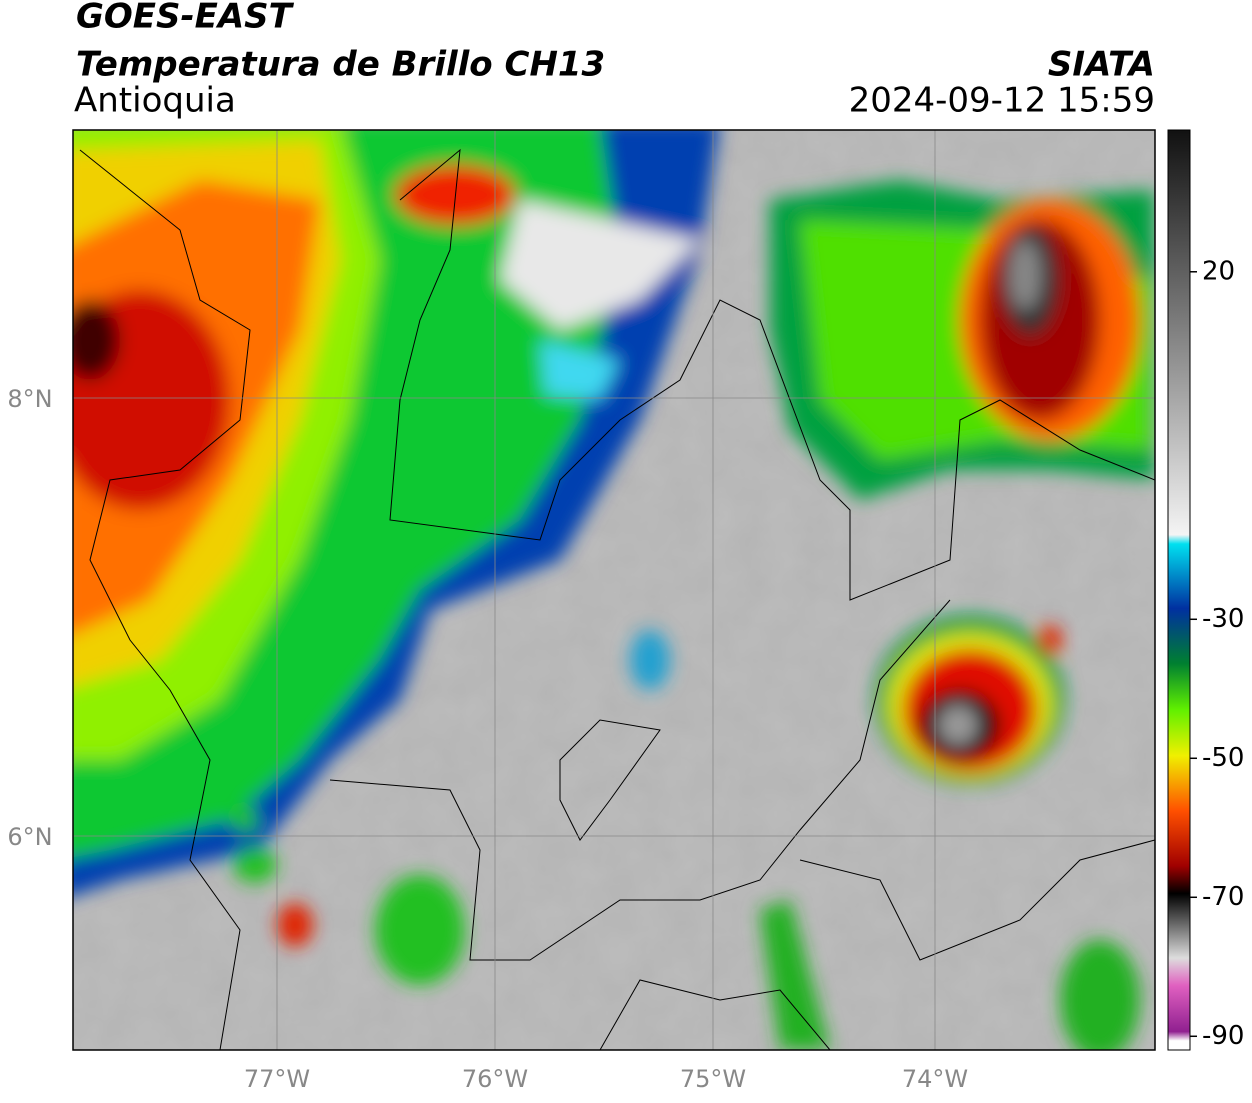  What do you see at coordinates (155, 101) in the screenshot?
I see `region: Antioquia` at bounding box center [155, 101].